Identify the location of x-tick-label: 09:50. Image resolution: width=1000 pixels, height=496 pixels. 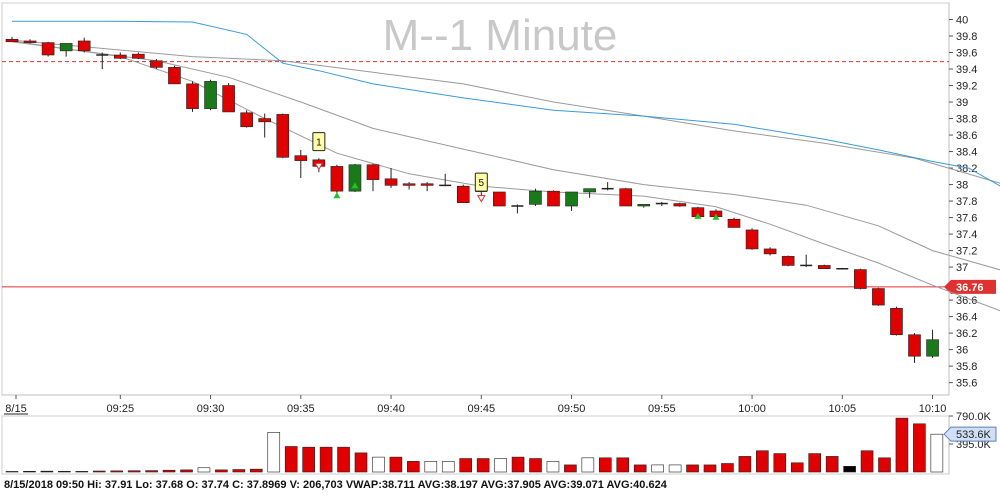
(572, 409).